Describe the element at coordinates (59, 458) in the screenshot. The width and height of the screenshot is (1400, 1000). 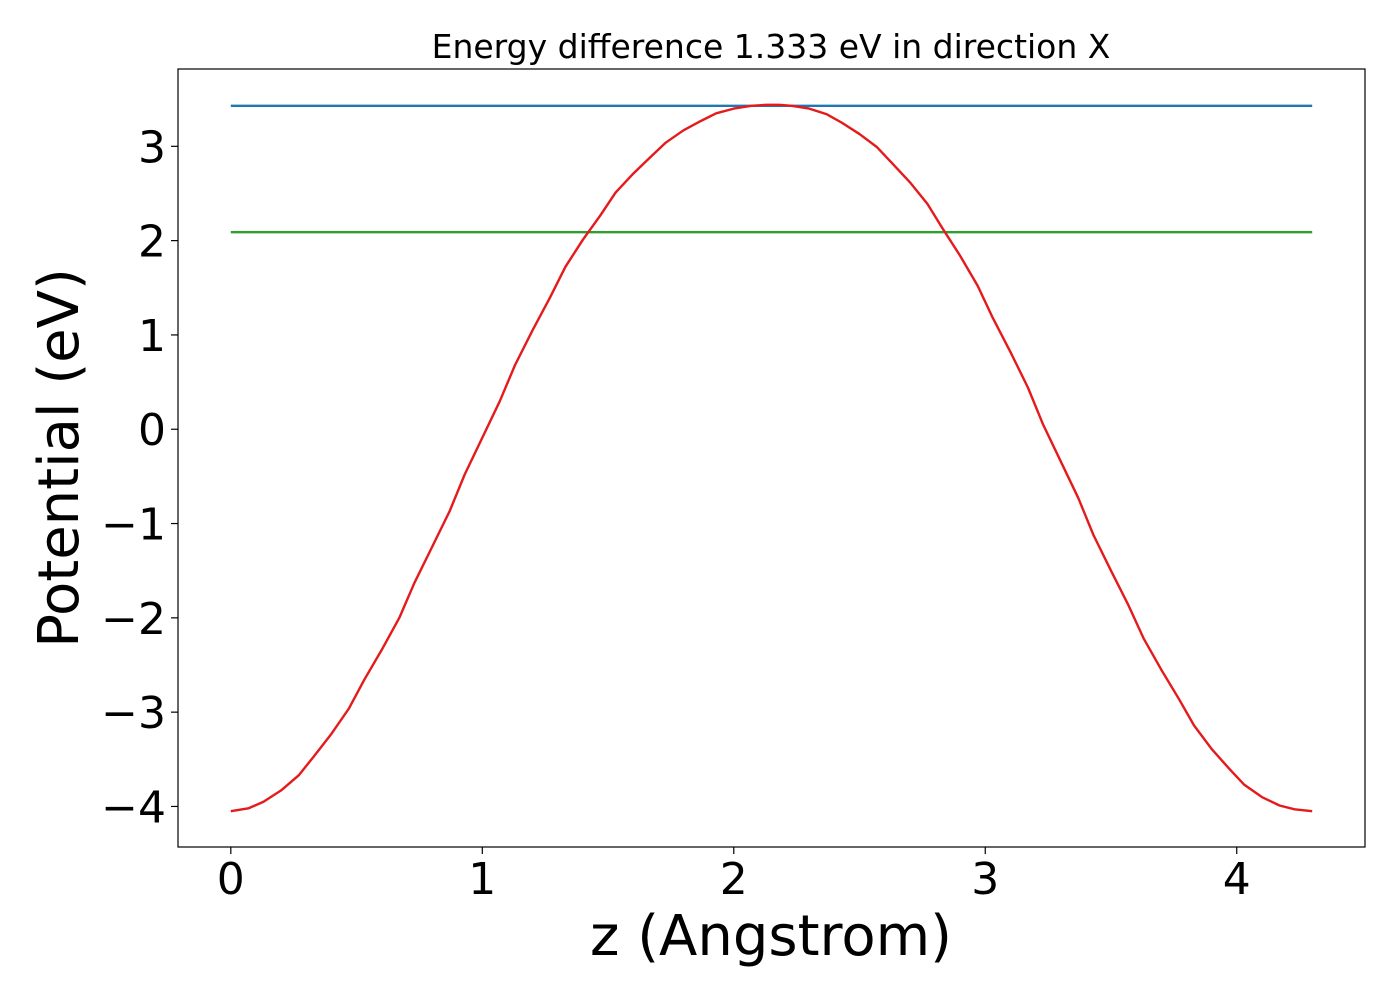
I see `y-axis-label: Potential (eV)` at that location.